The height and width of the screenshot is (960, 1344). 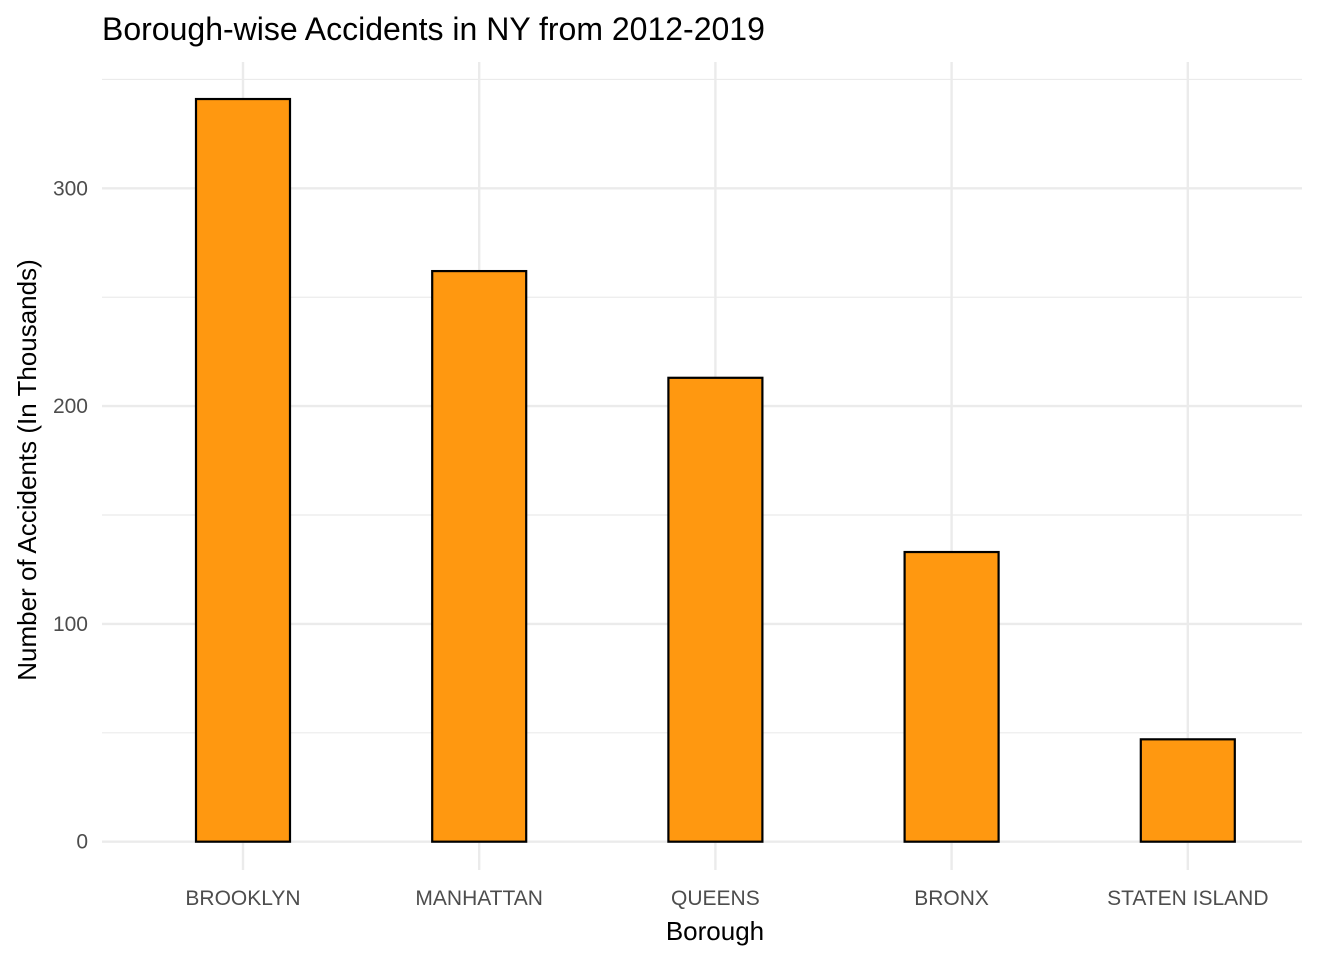 What do you see at coordinates (479, 898) in the screenshot?
I see `x-tick-label: MANHATTAN` at bounding box center [479, 898].